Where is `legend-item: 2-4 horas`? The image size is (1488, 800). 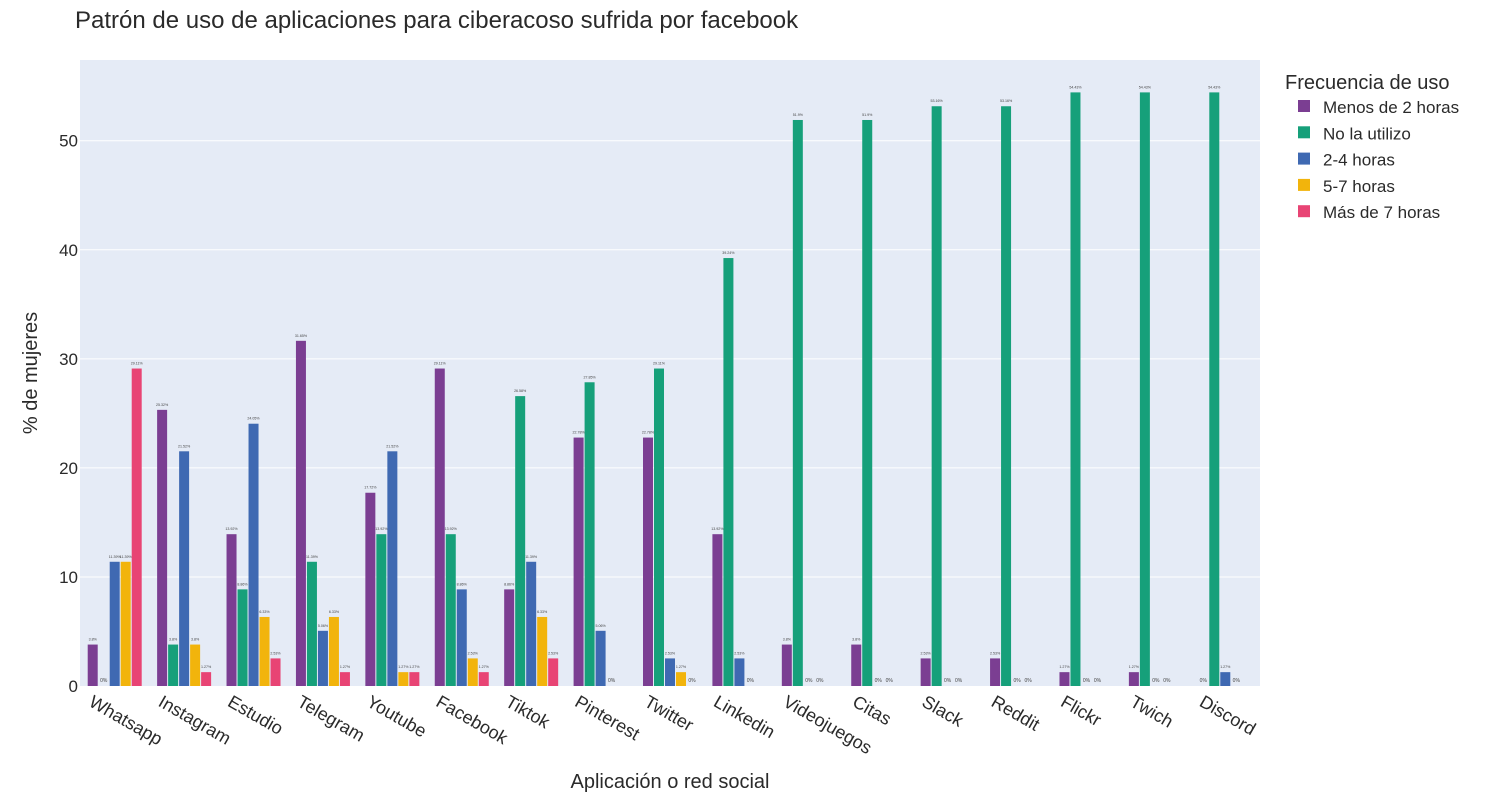 legend-item: 2-4 horas is located at coordinates (1346, 160).